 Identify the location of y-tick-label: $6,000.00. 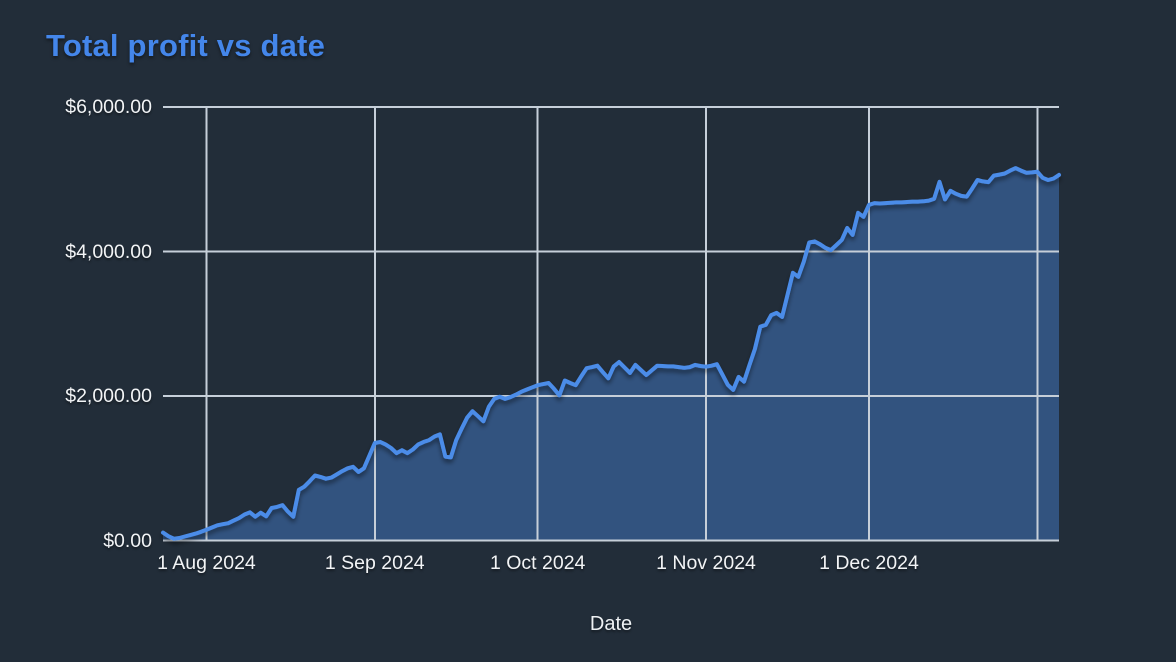
(108, 107).